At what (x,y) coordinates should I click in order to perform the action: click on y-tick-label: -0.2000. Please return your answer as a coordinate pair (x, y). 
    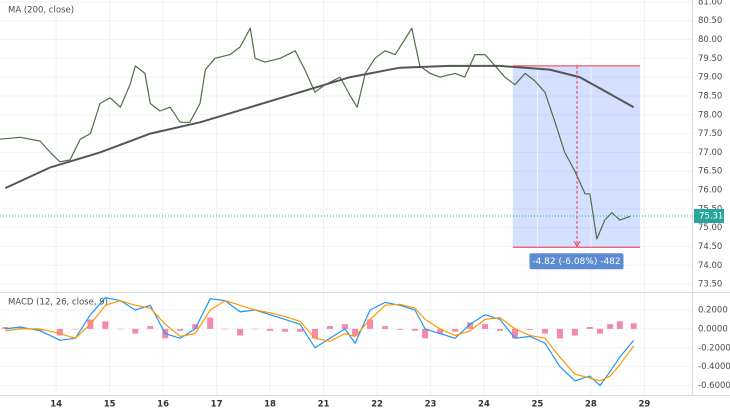
    Looking at the image, I should click on (714, 348).